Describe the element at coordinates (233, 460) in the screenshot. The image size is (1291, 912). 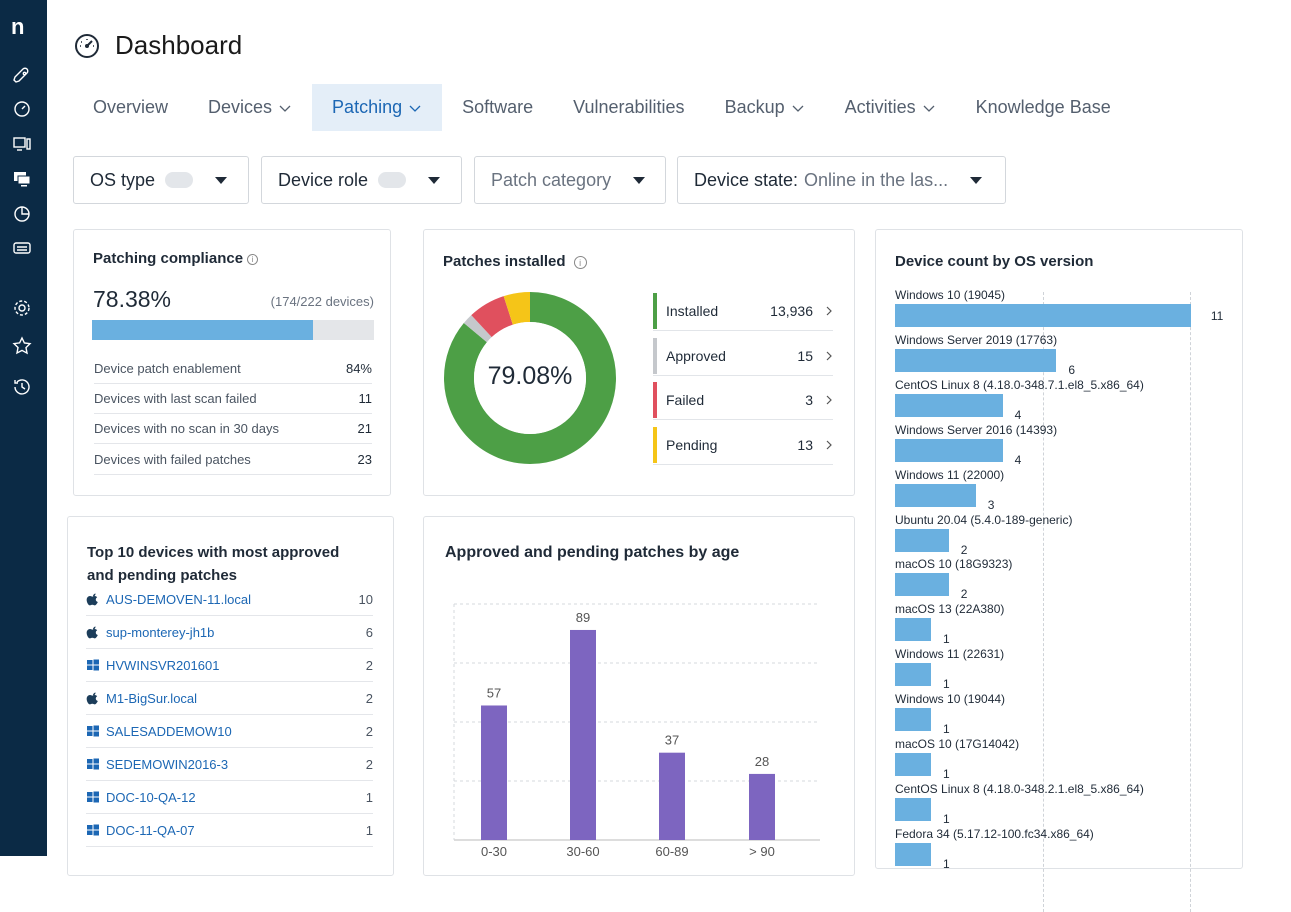
I see `compliance-row: Devices with failed patches 23` at that location.